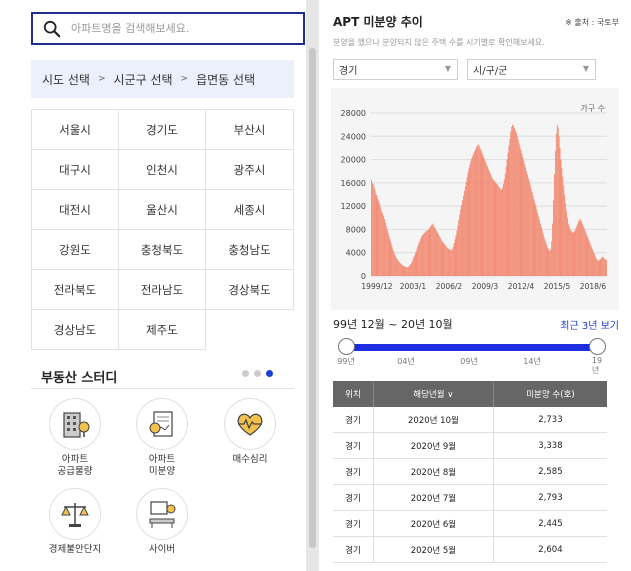 The width and height of the screenshot is (631, 571). What do you see at coordinates (75, 170) in the screenshot?
I see `region-item: 대구시` at bounding box center [75, 170].